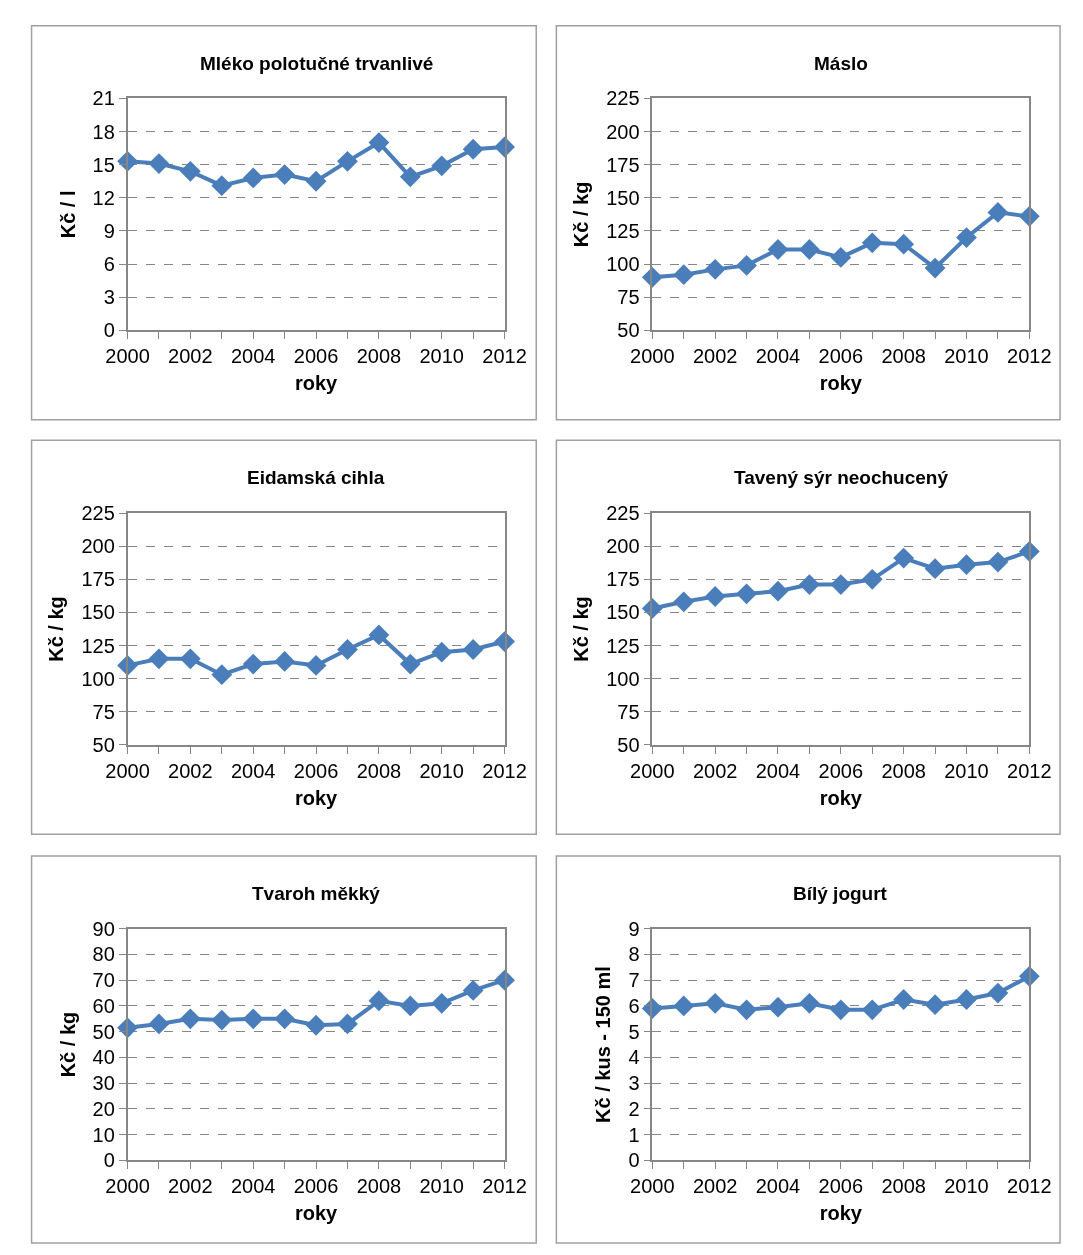 The height and width of the screenshot is (1255, 1083). Describe the element at coordinates (109, 1160) in the screenshot. I see `y-tick-label: 0` at that location.